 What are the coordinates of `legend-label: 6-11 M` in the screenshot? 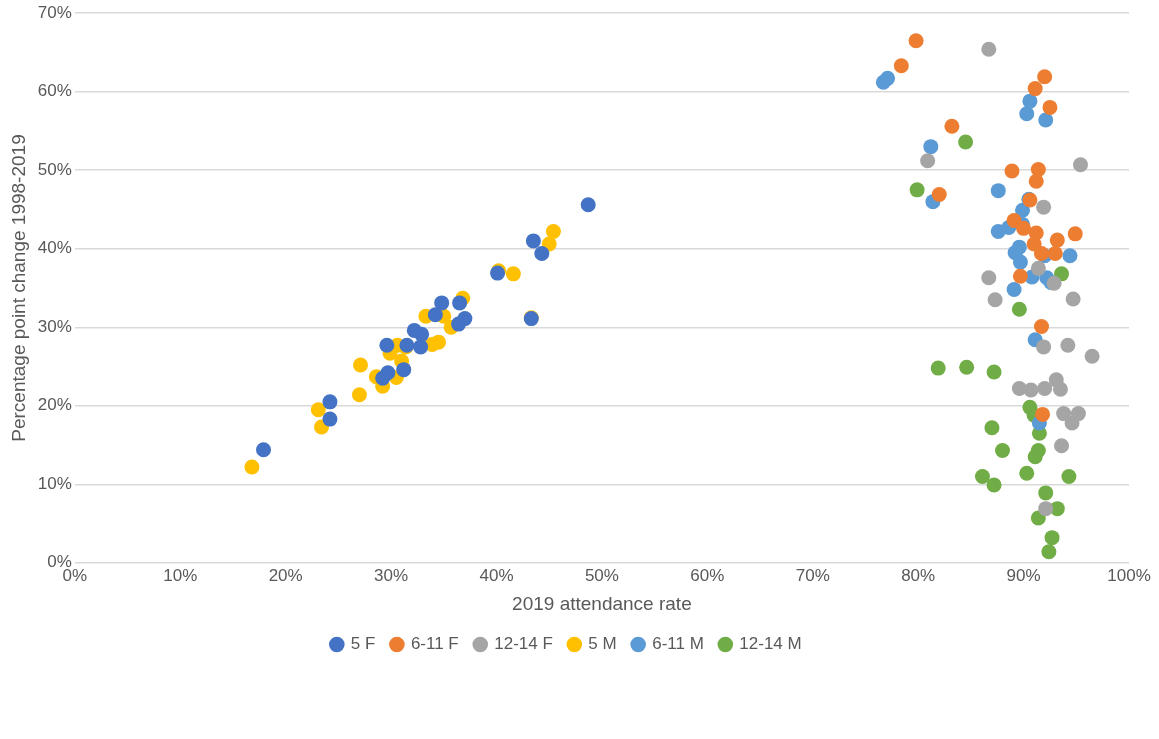 It's located at (678, 644).